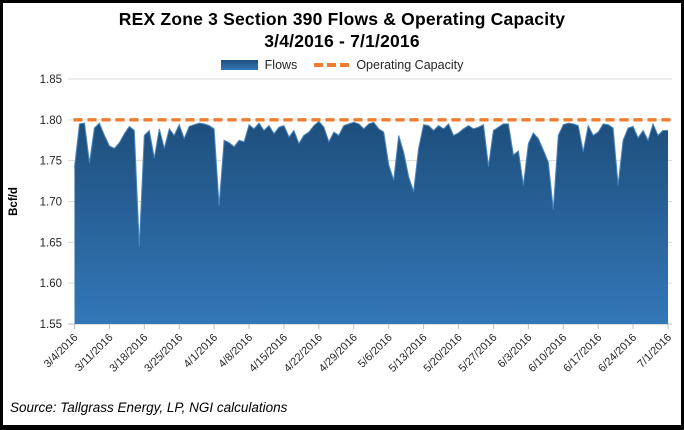  Describe the element at coordinates (477, 353) in the screenshot. I see `x-tick-label: 5/27/2016` at that location.